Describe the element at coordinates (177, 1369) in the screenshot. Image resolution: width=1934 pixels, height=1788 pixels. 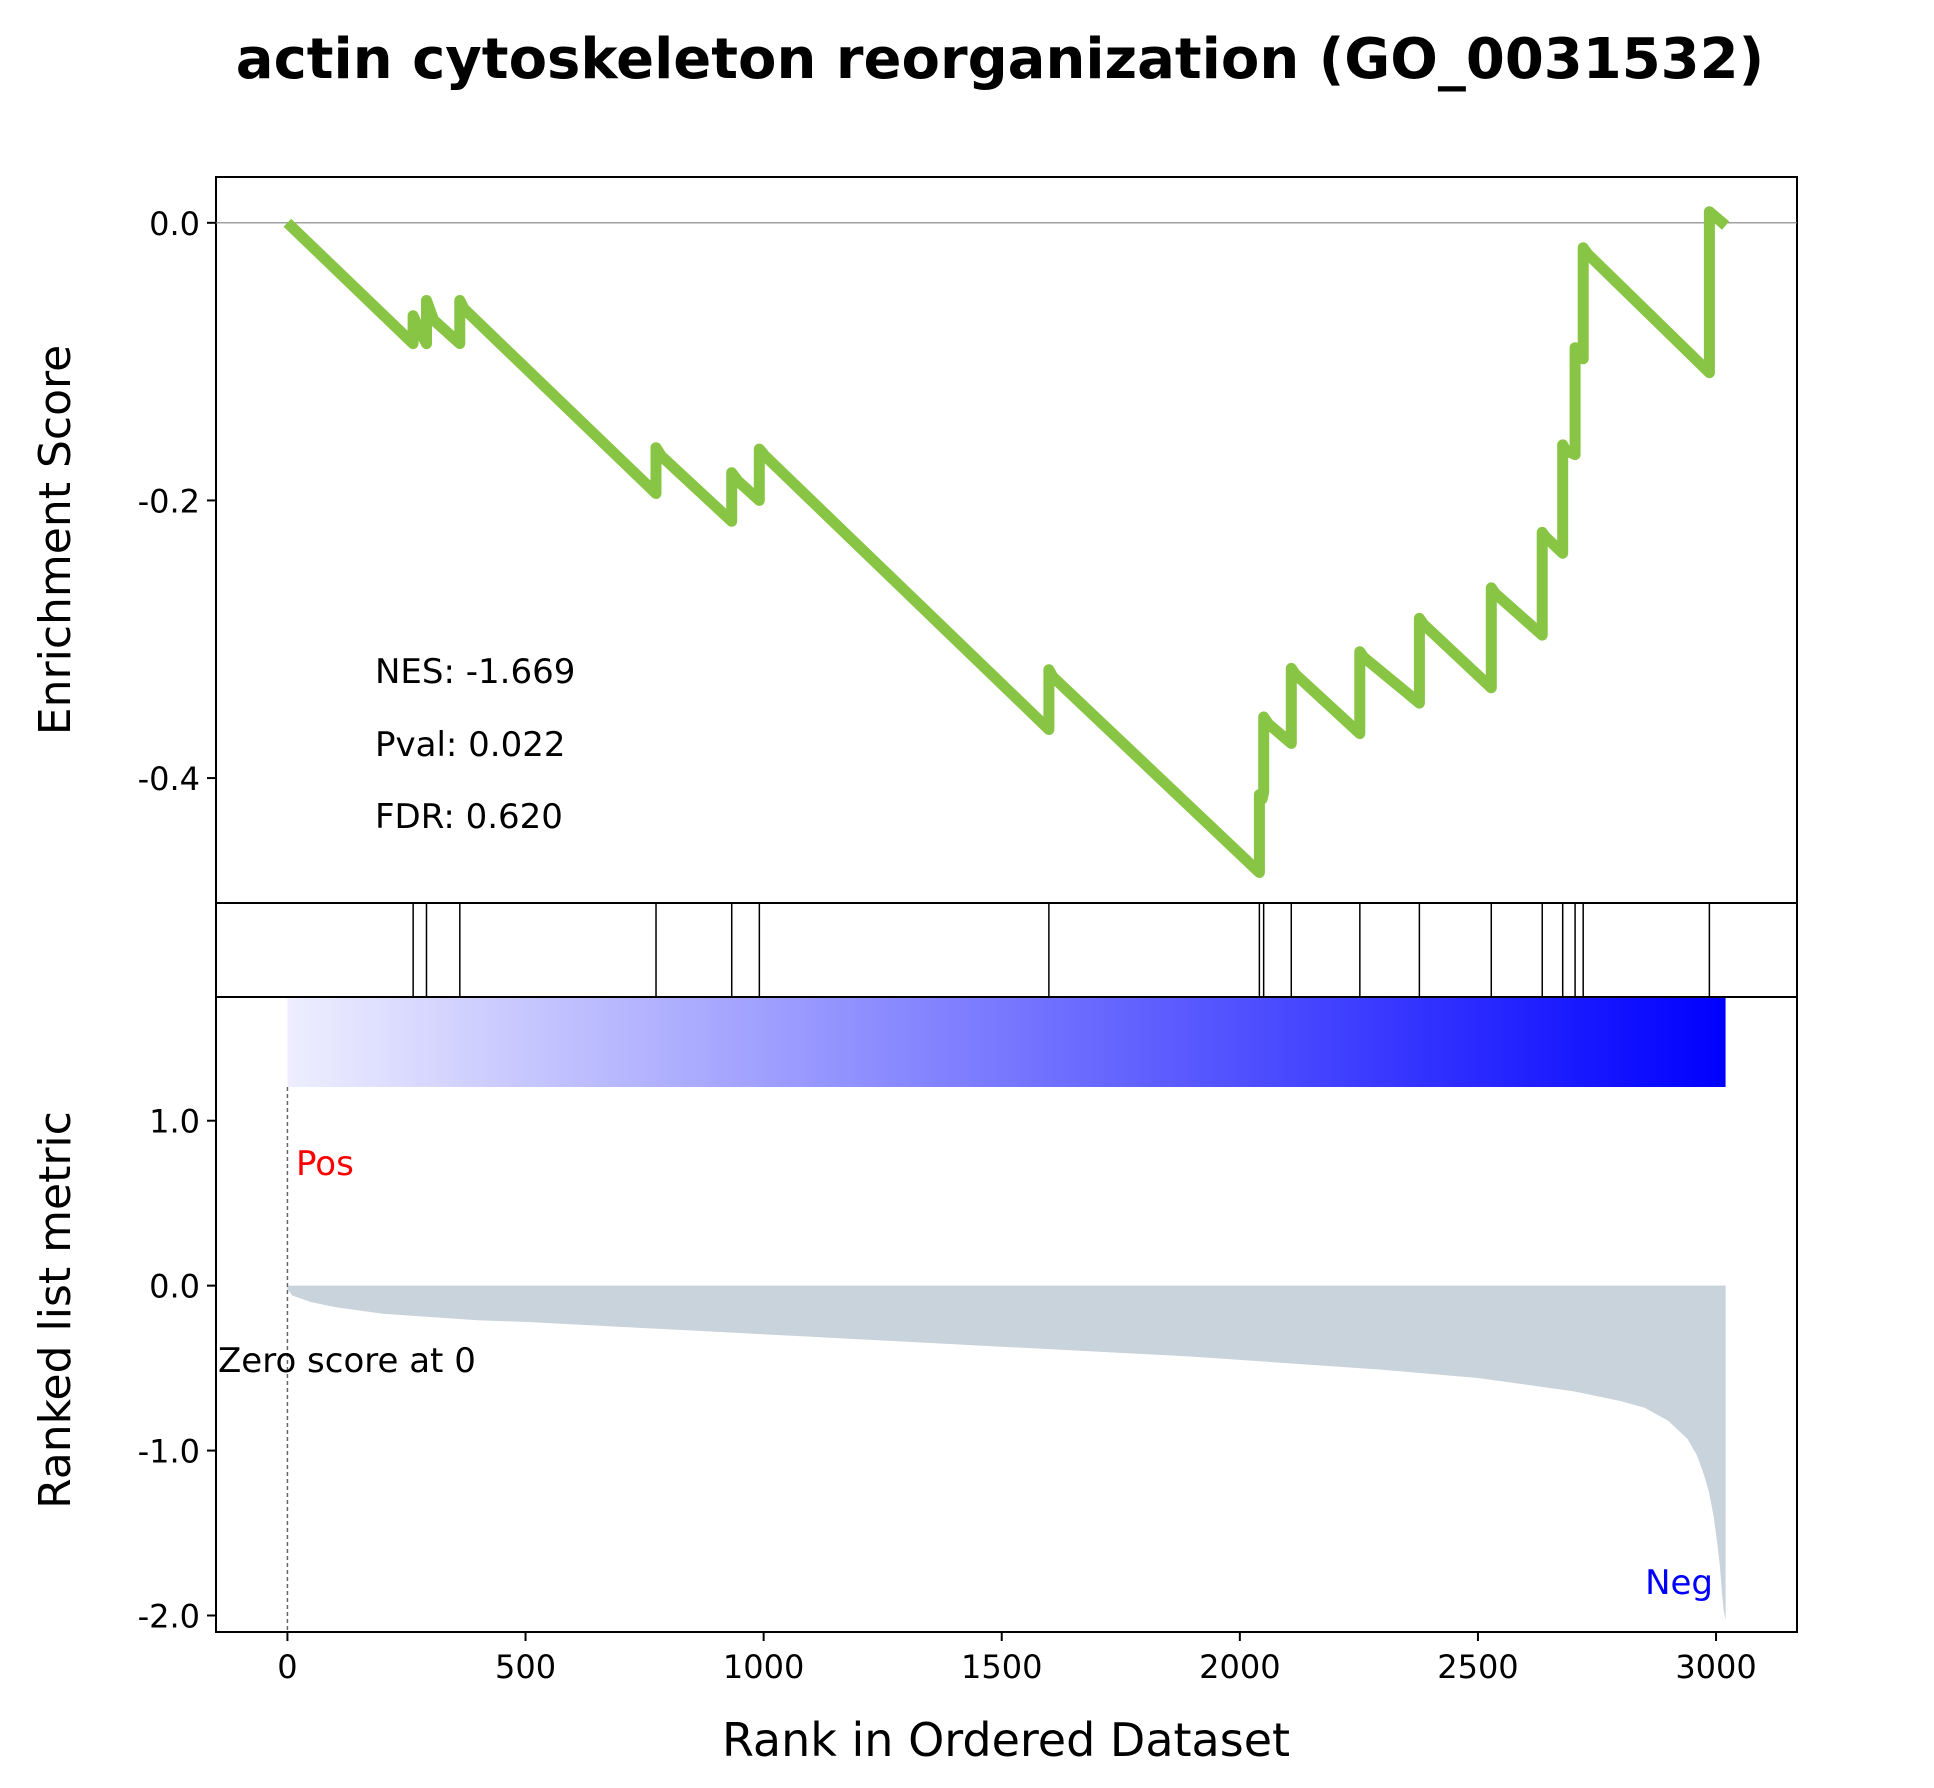
I see `metric-y-ticks: 1.0 0.0 -1.0 -2.0` at that location.